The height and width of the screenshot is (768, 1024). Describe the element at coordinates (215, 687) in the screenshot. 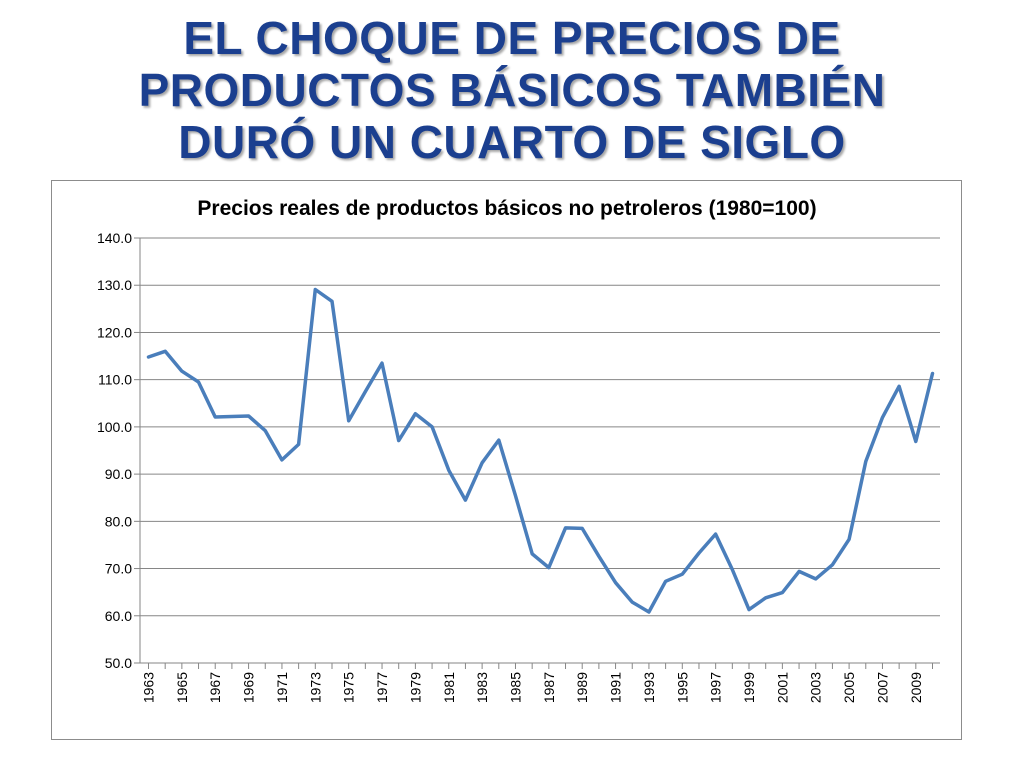

I see `x-tick-label: 1967` at that location.